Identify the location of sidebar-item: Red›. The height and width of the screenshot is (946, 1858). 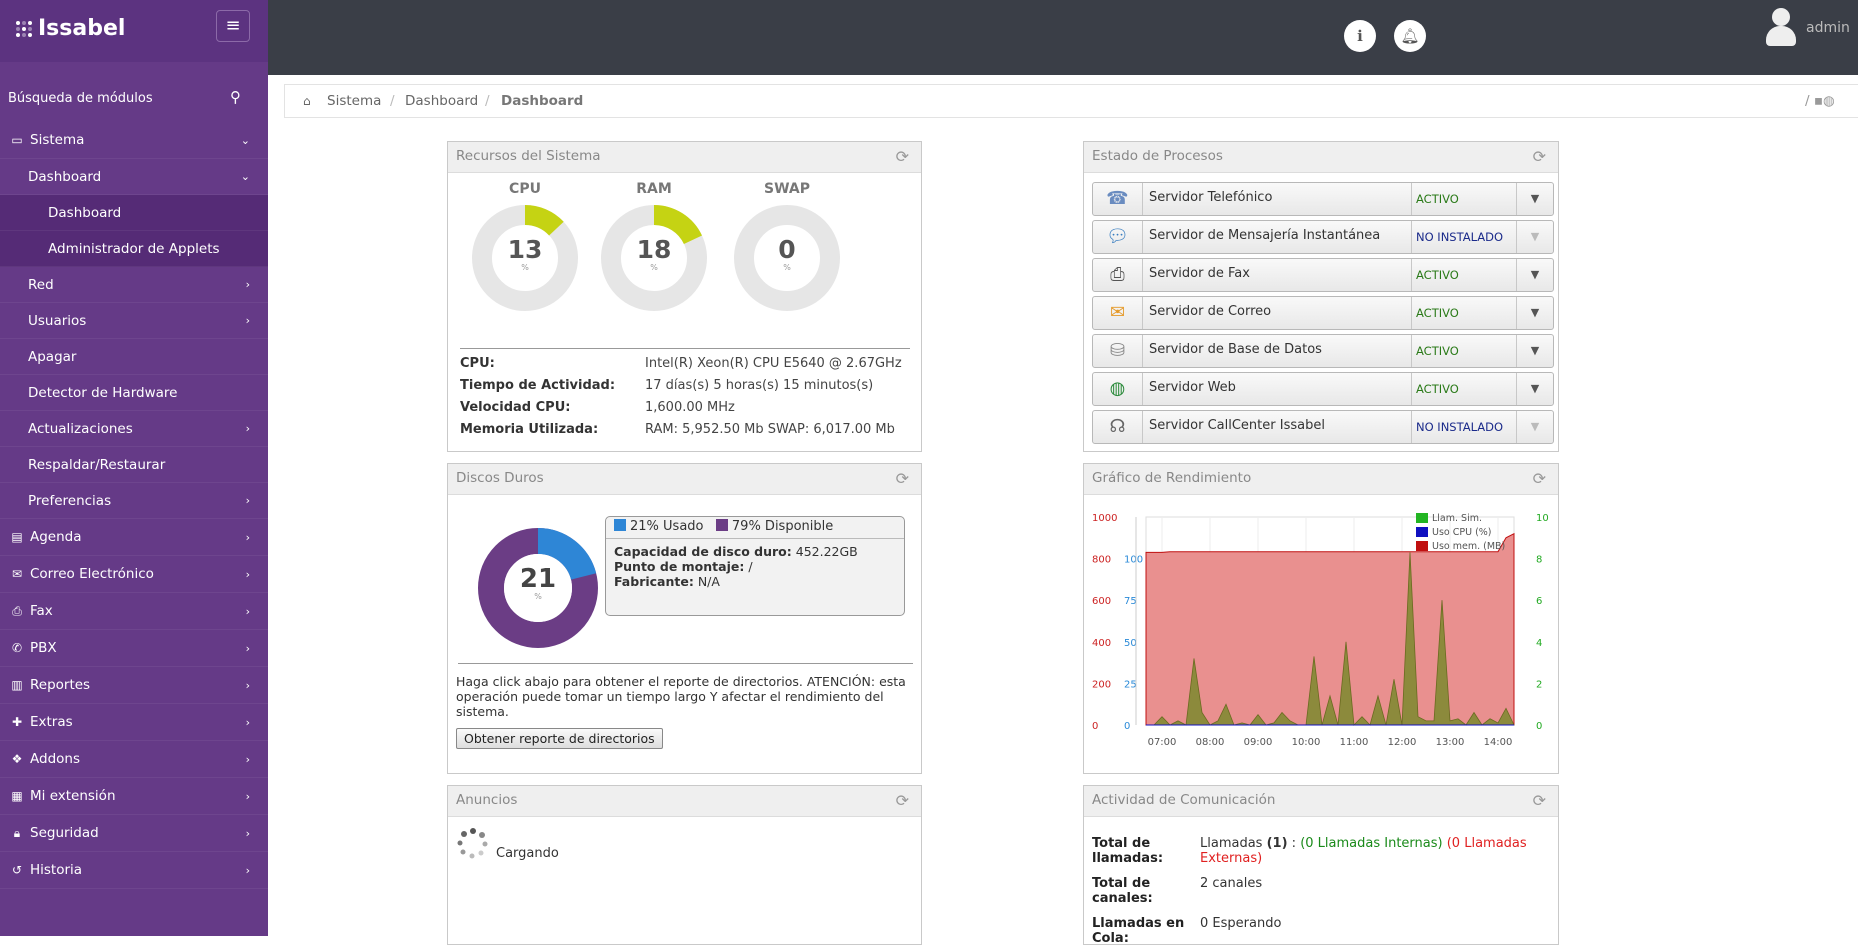
(134, 285).